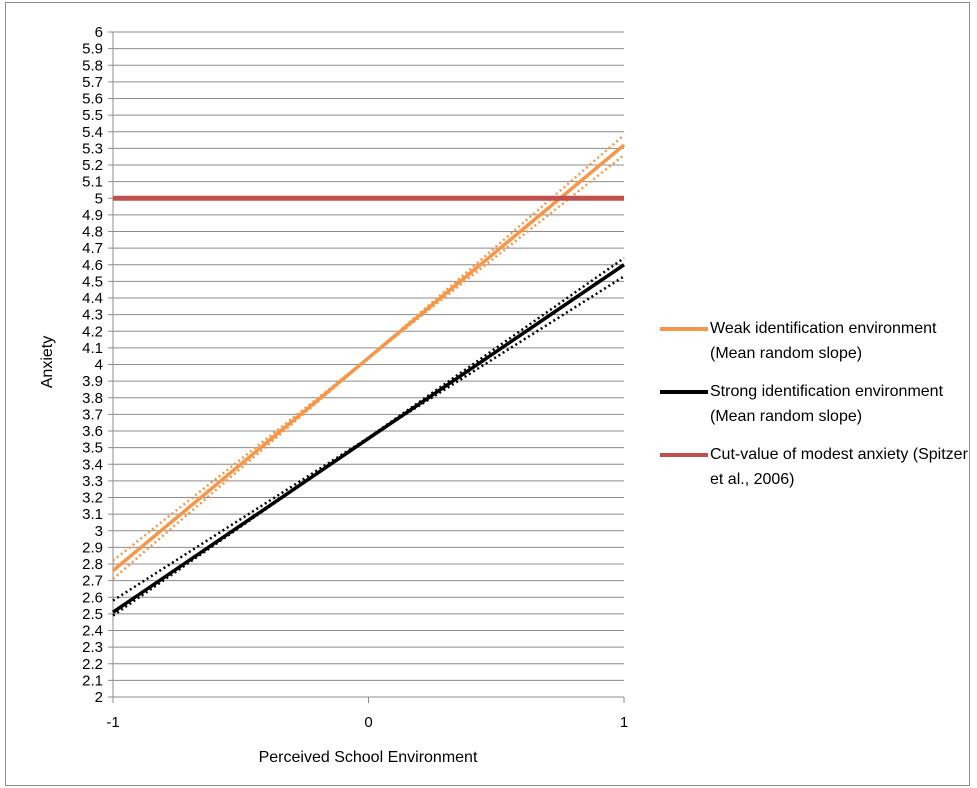 Image resolution: width=977 pixels, height=788 pixels. Describe the element at coordinates (92, 348) in the screenshot. I see `y-tick-label: 4.1` at that location.